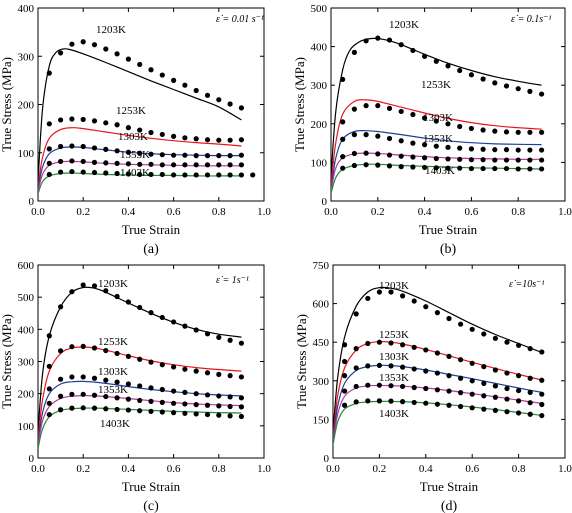  What do you see at coordinates (437, 423) in the screenshot?
I see `model-curve-1403K` at bounding box center [437, 423].